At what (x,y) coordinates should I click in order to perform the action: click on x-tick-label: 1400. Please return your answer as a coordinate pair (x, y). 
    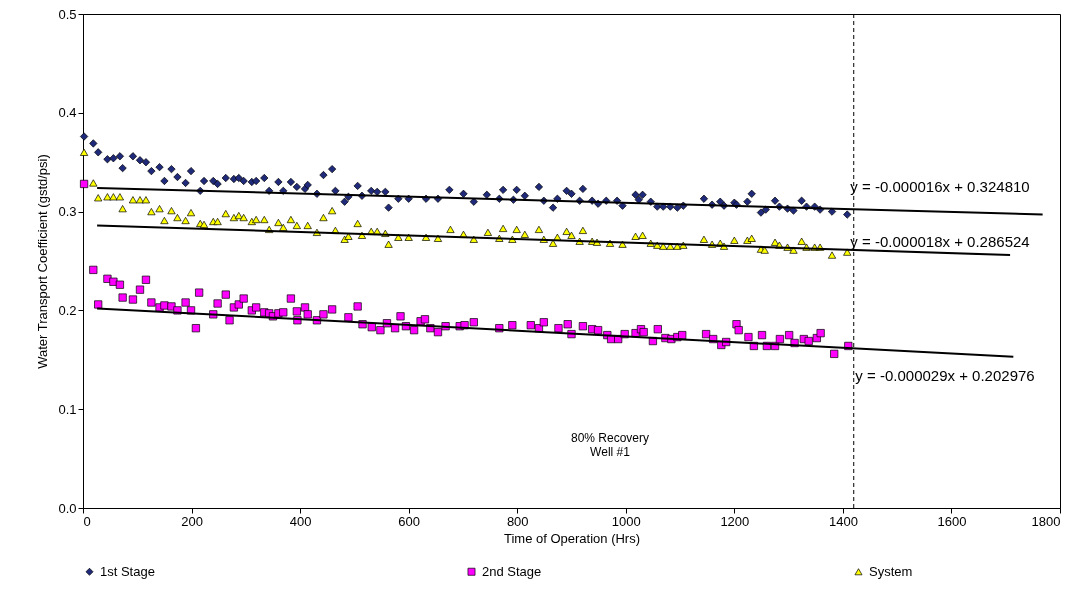
    Looking at the image, I should click on (843, 521).